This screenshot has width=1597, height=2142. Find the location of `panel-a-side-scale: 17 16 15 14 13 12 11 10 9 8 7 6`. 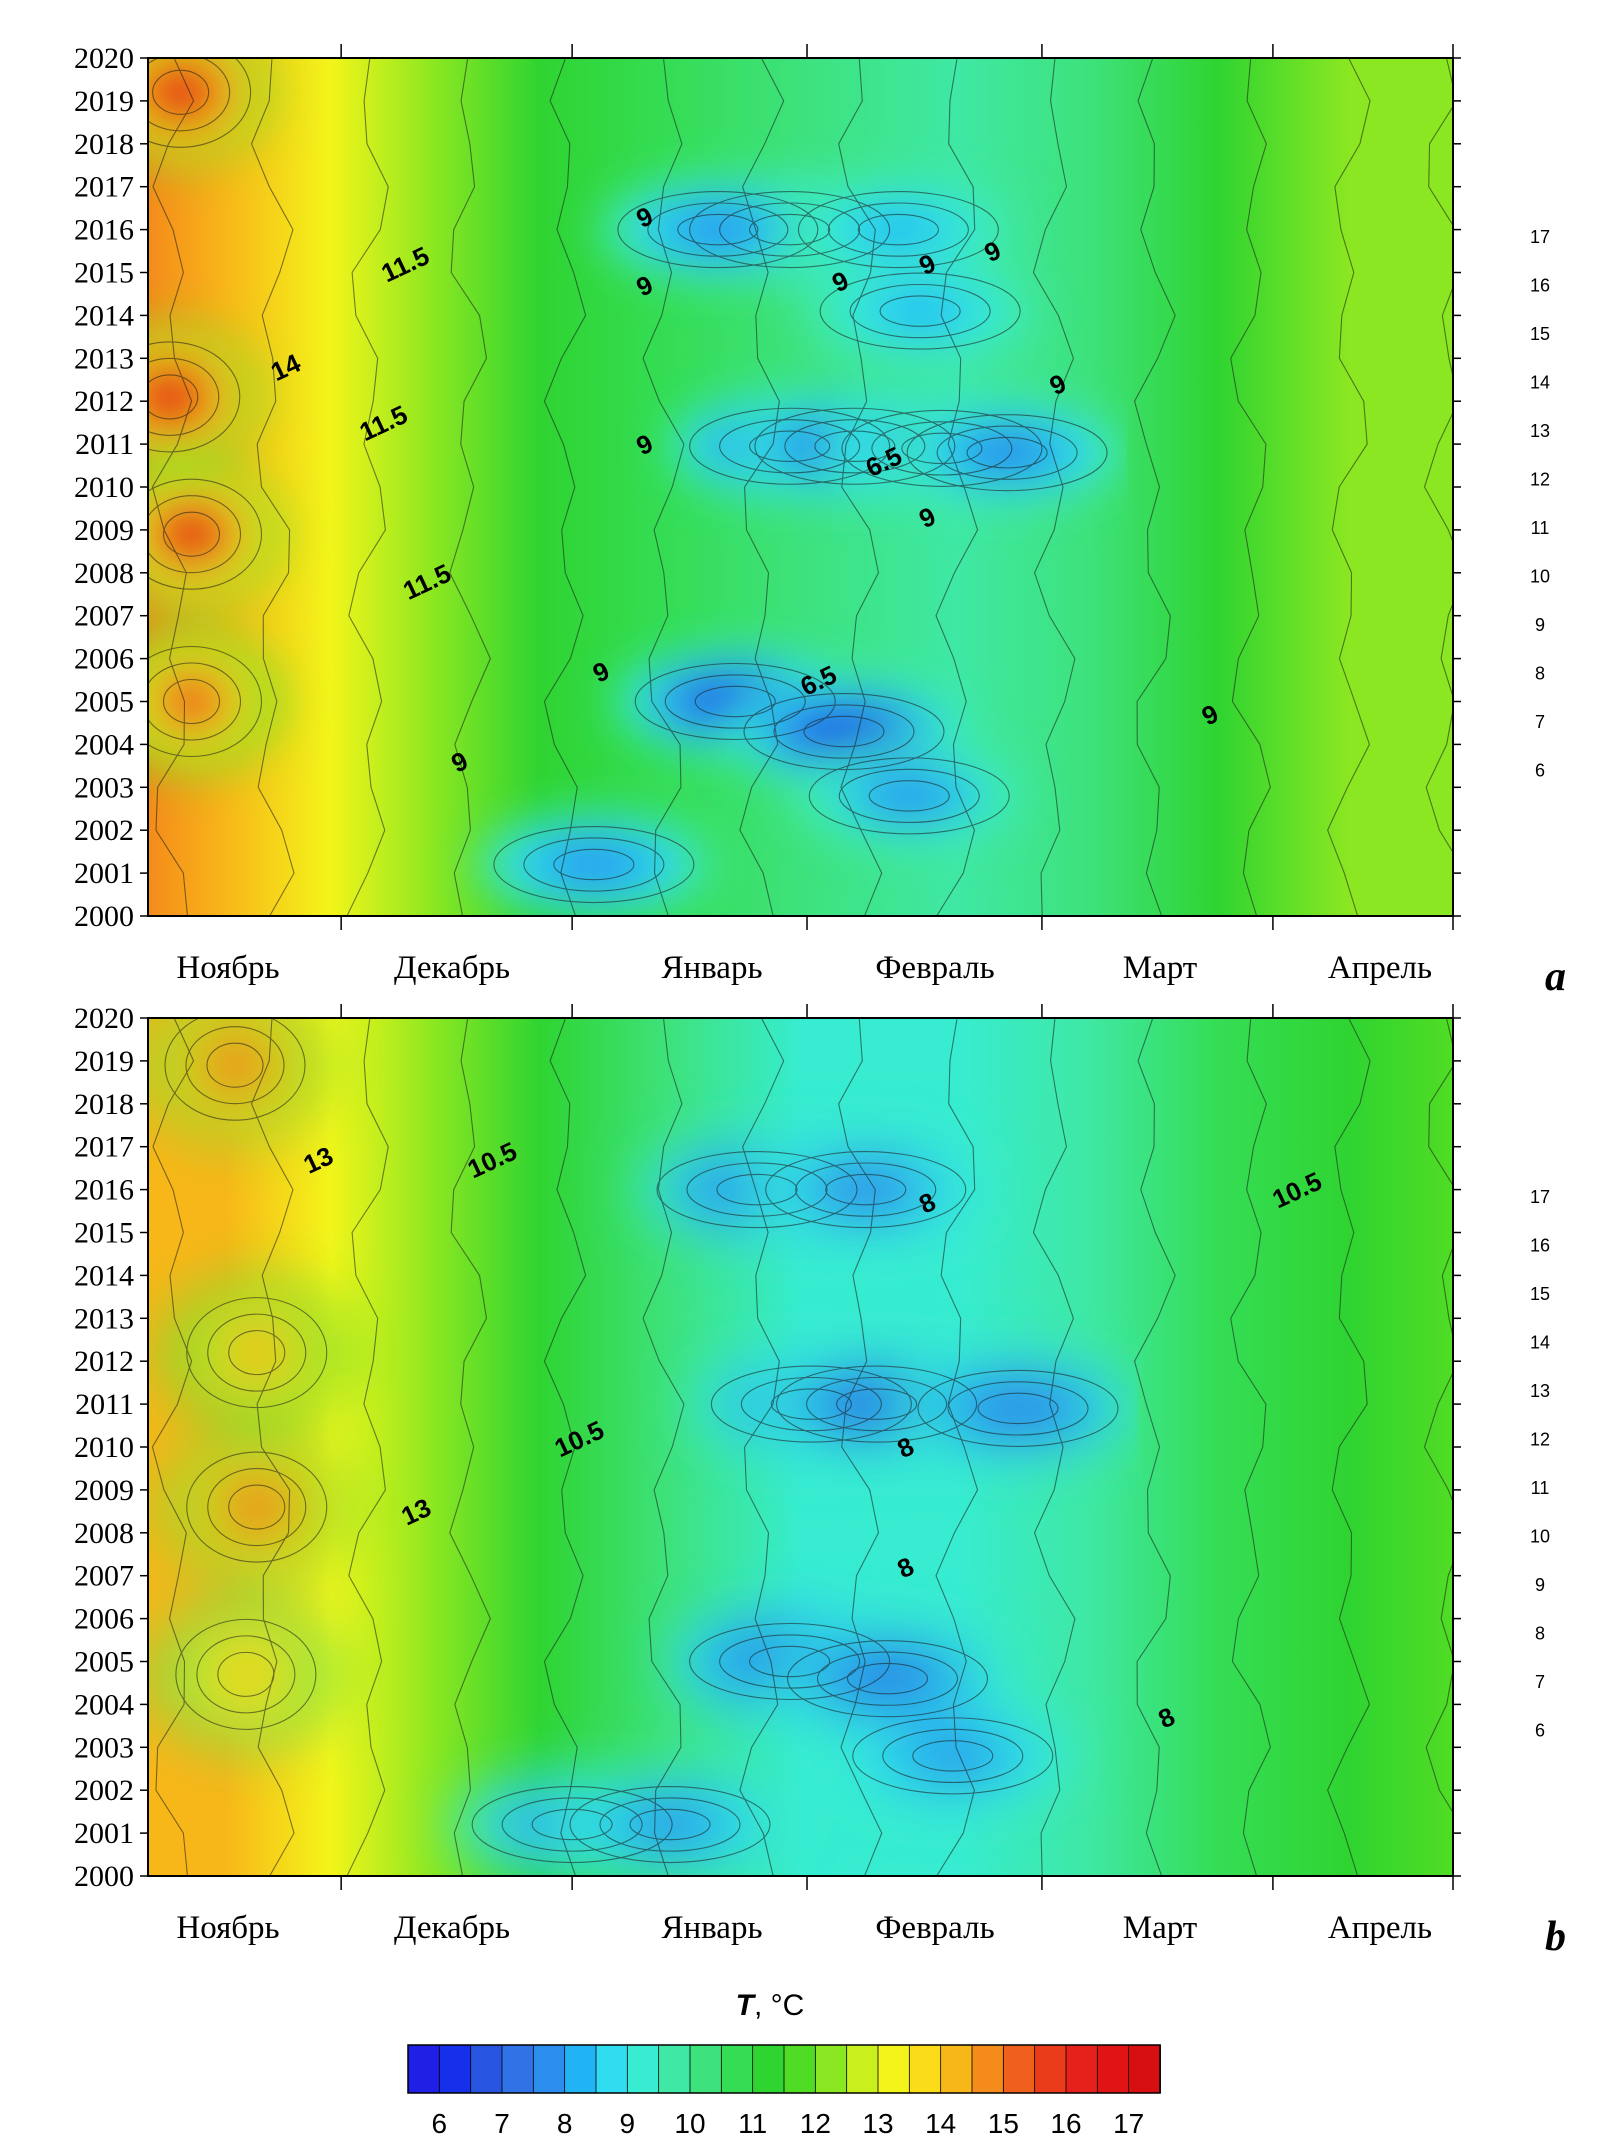

panel-a-side-scale: 17 16 15 14 13 12 11 10 9 8 7 6 is located at coordinates (1540, 504).